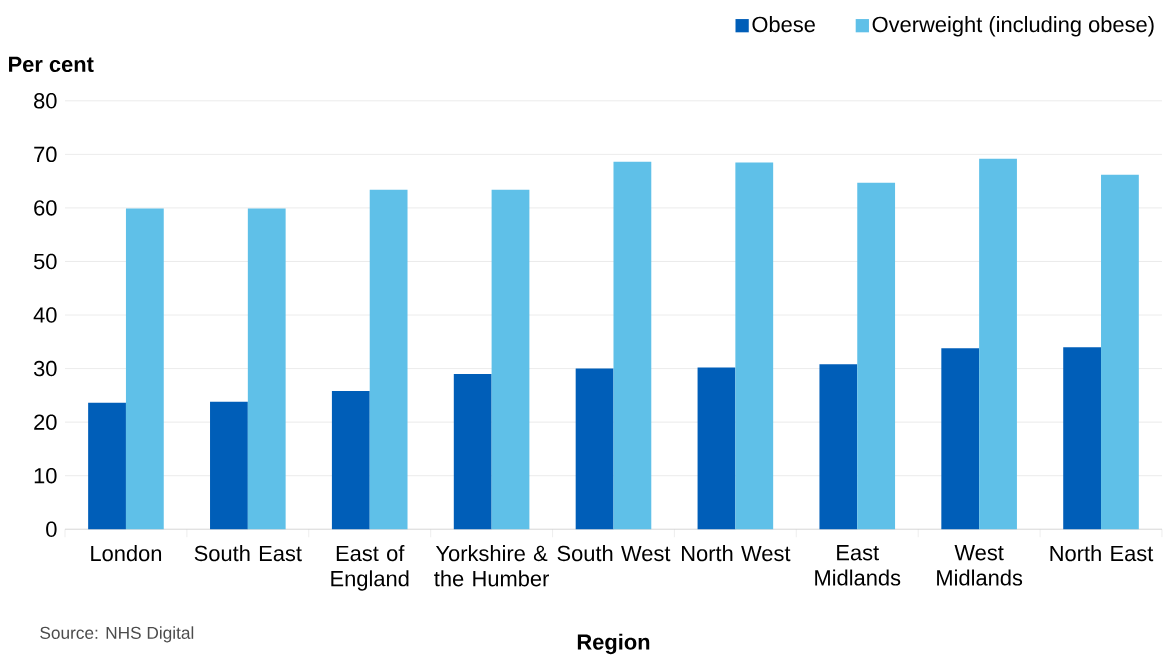 This screenshot has height=661, width=1168. I want to click on y-tick-label: 0, so click(51, 529).